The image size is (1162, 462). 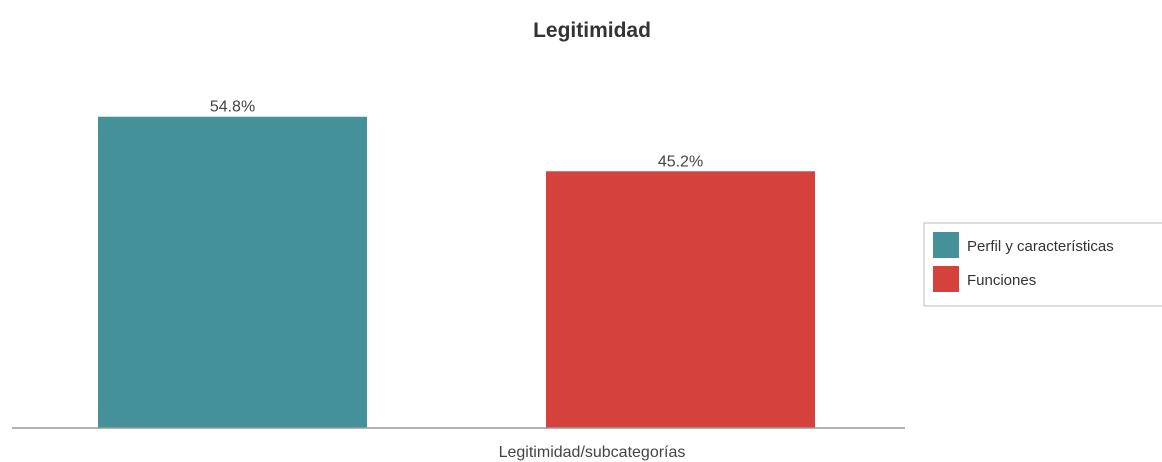 What do you see at coordinates (456, 135) in the screenshot?
I see `data-labels-layer: 54.8% 45.2%` at bounding box center [456, 135].